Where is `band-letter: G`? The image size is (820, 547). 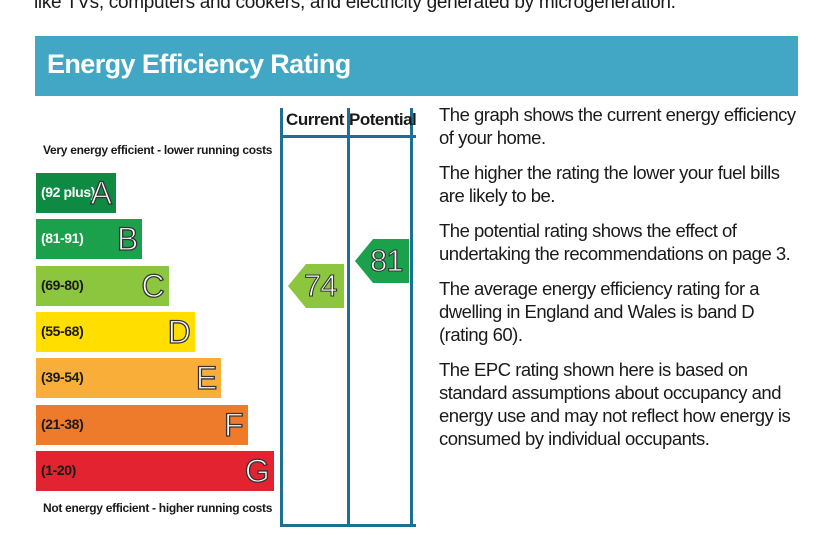
band-letter: G is located at coordinates (257, 470).